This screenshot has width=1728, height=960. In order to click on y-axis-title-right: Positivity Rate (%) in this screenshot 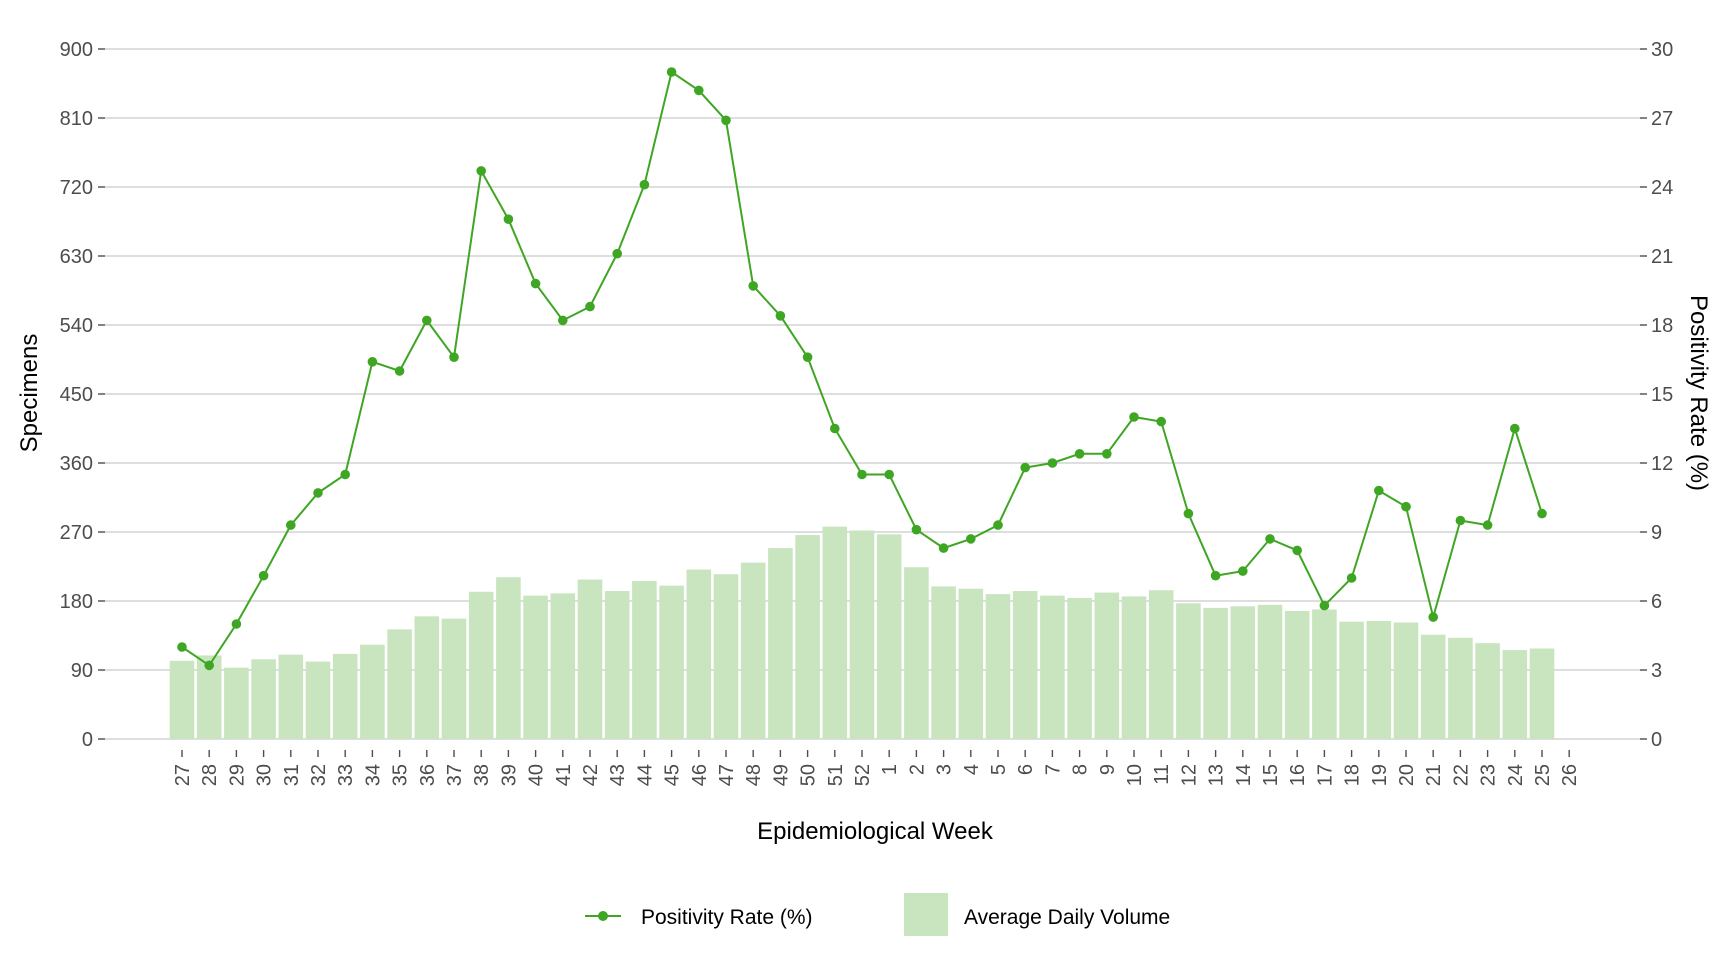, I will do `click(1698, 393)`.